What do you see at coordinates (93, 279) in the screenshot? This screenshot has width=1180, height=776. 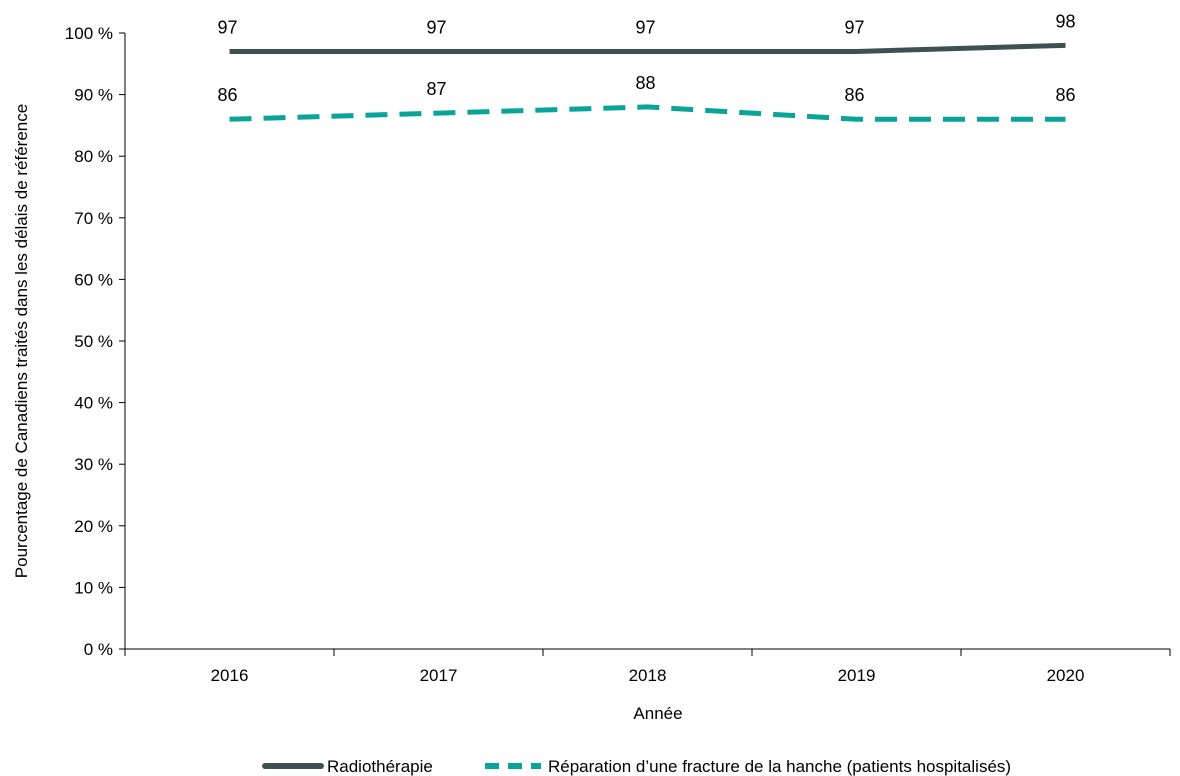 I see `y-tick-label: 60 %` at bounding box center [93, 279].